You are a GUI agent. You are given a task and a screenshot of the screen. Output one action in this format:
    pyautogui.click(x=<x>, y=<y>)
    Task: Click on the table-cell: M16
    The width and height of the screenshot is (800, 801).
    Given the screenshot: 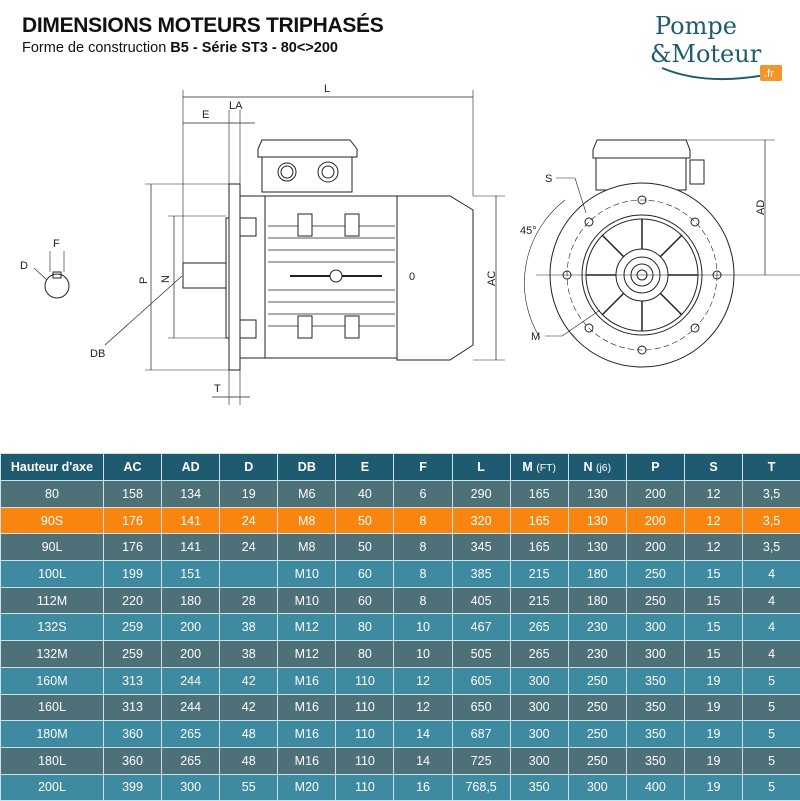 What is the action you would take?
    pyautogui.click(x=307, y=760)
    